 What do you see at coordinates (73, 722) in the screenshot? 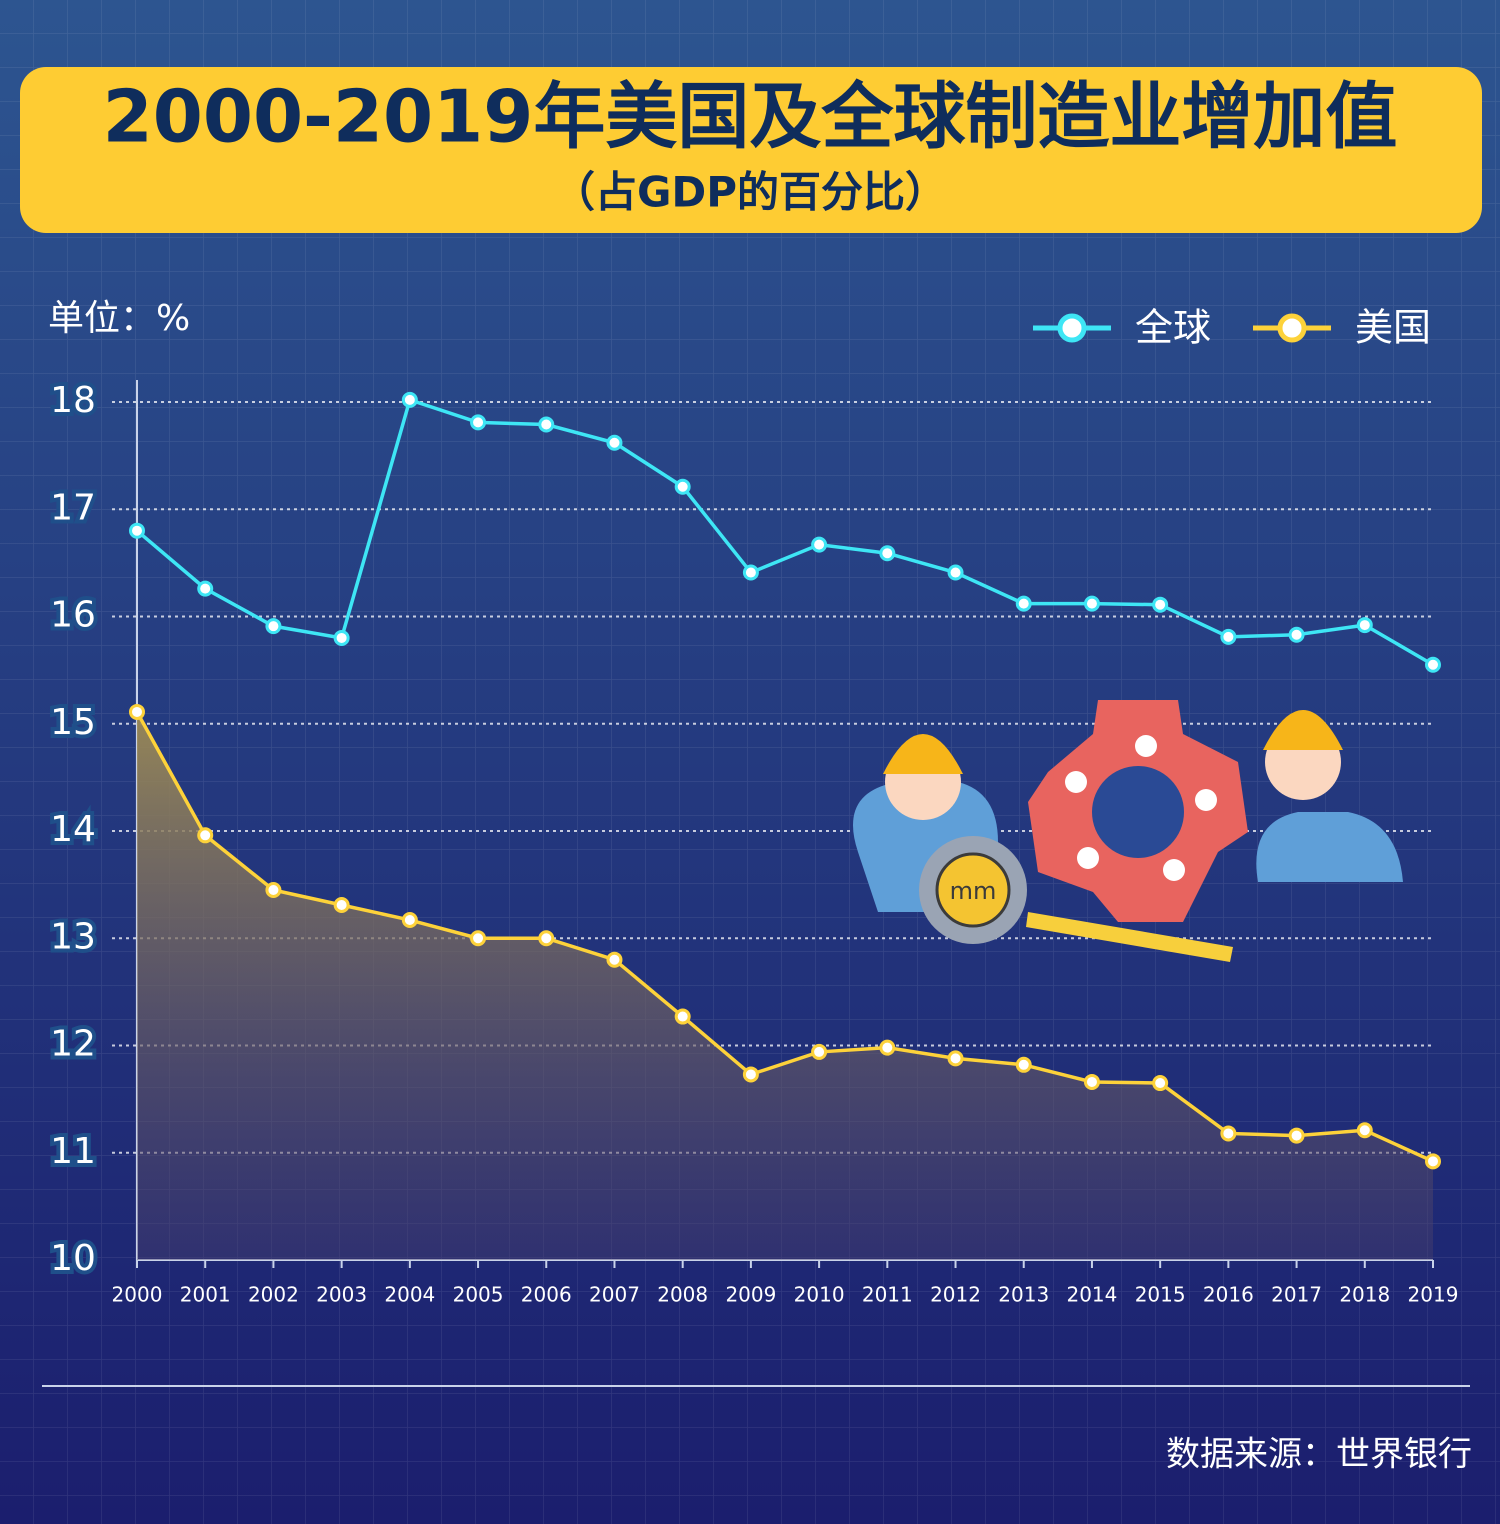
I see `y-tick-label: 15` at bounding box center [73, 722].